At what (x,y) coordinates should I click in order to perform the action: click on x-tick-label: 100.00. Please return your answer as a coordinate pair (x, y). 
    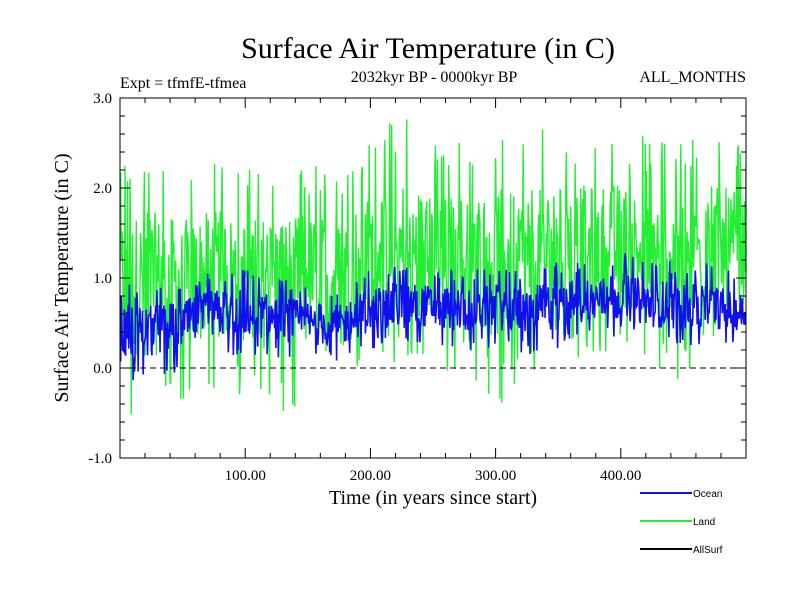
    Looking at the image, I should click on (245, 476).